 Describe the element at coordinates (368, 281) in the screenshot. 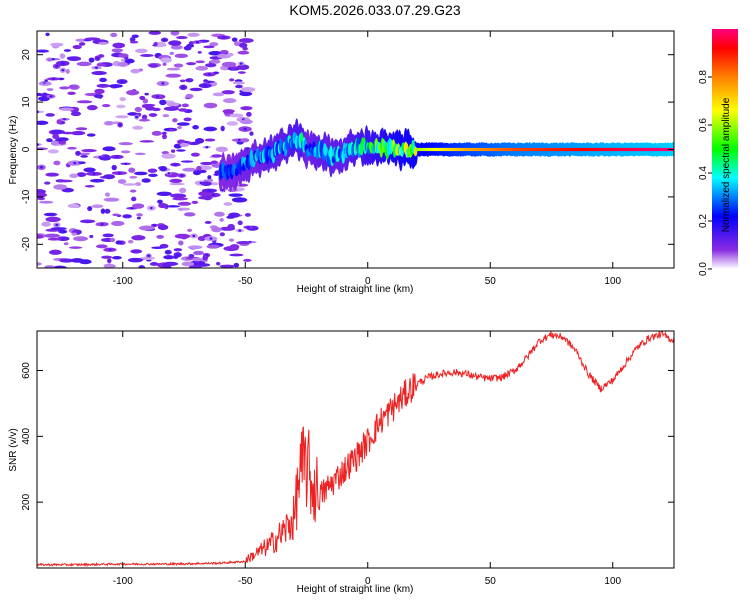

I see `spectrogram-x-tick-label: 0` at that location.